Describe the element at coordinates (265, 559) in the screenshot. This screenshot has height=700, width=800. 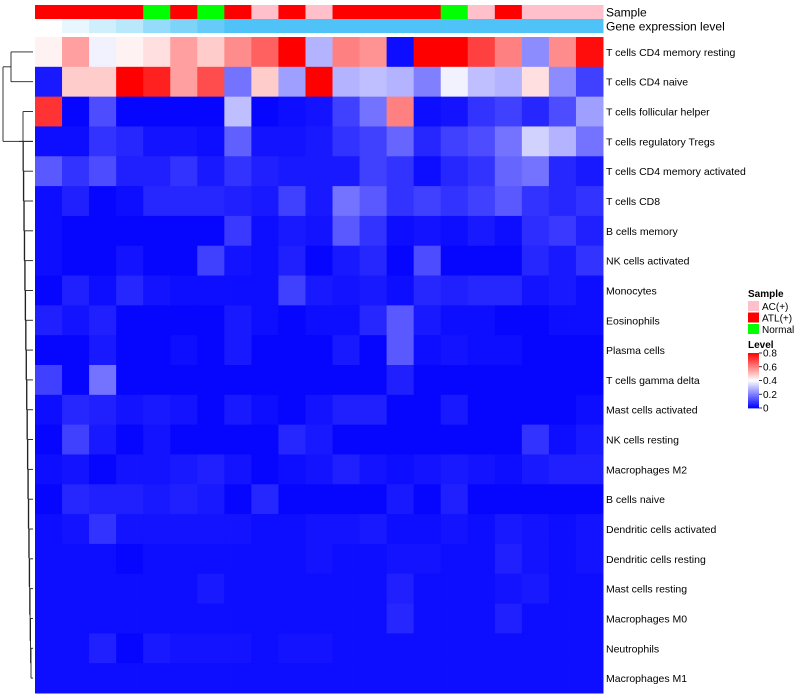
I see `heatmap-cell-r18-c9` at that location.